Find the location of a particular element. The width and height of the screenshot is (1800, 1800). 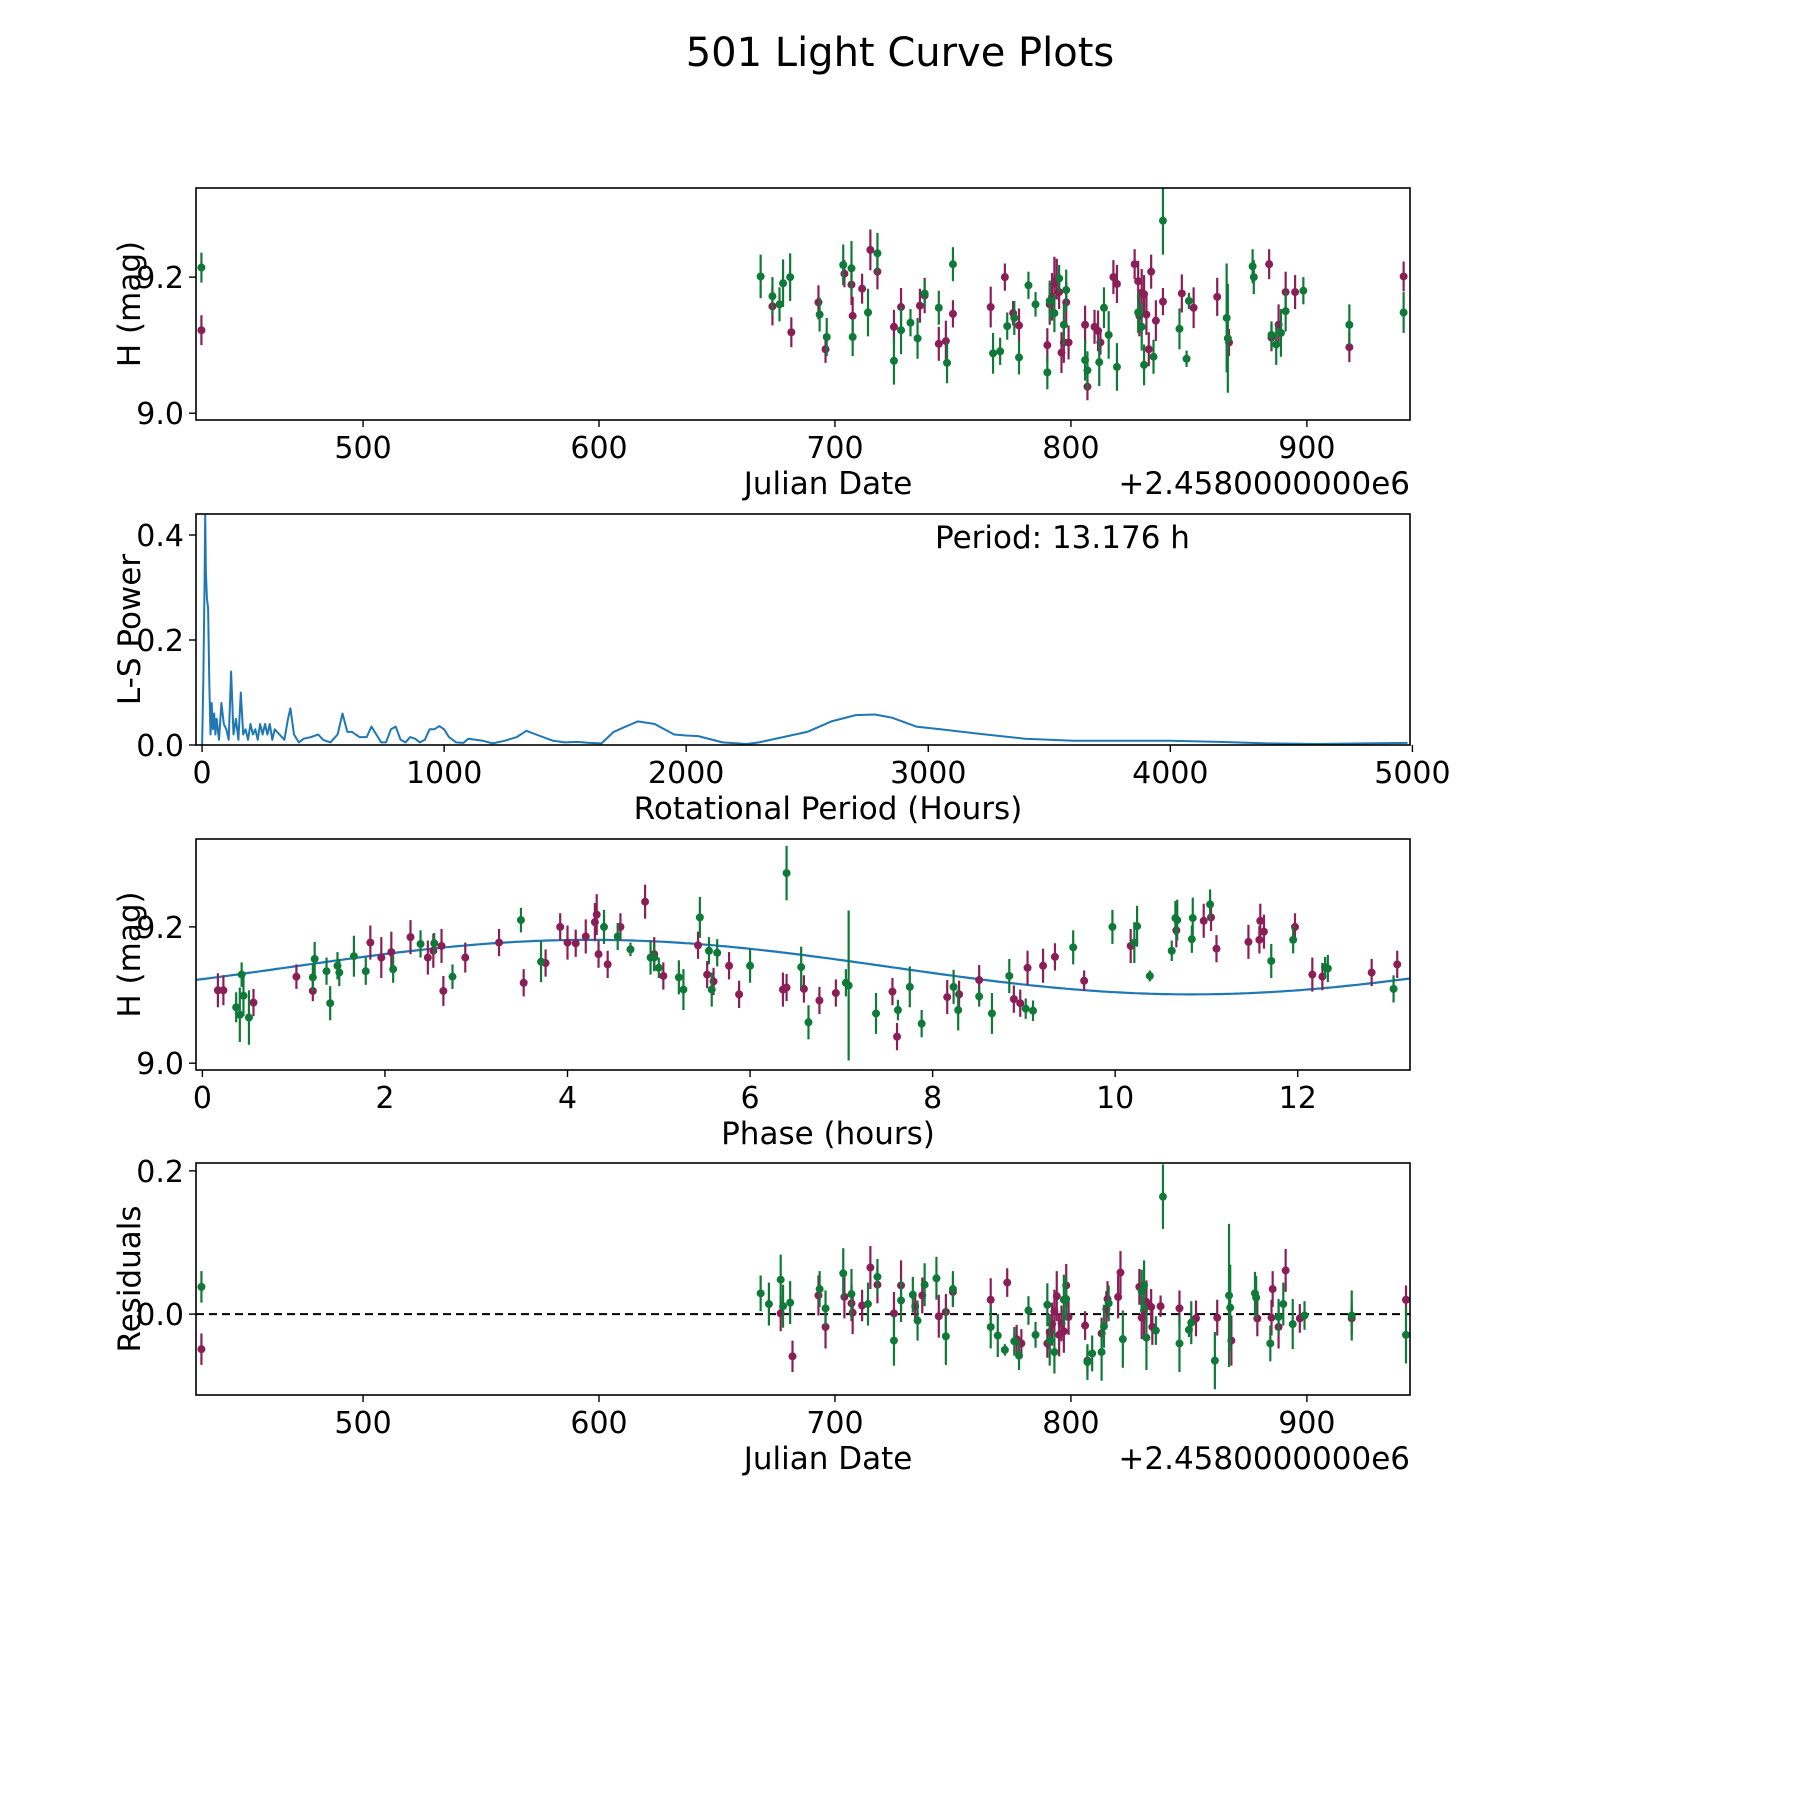

y-tick-label: 0.0 is located at coordinates (160, 746).